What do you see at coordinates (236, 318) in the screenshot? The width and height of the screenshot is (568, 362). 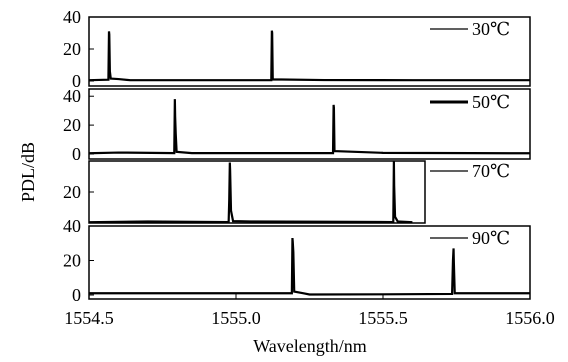 I see `x-tick-label: 1555.0` at bounding box center [236, 318].